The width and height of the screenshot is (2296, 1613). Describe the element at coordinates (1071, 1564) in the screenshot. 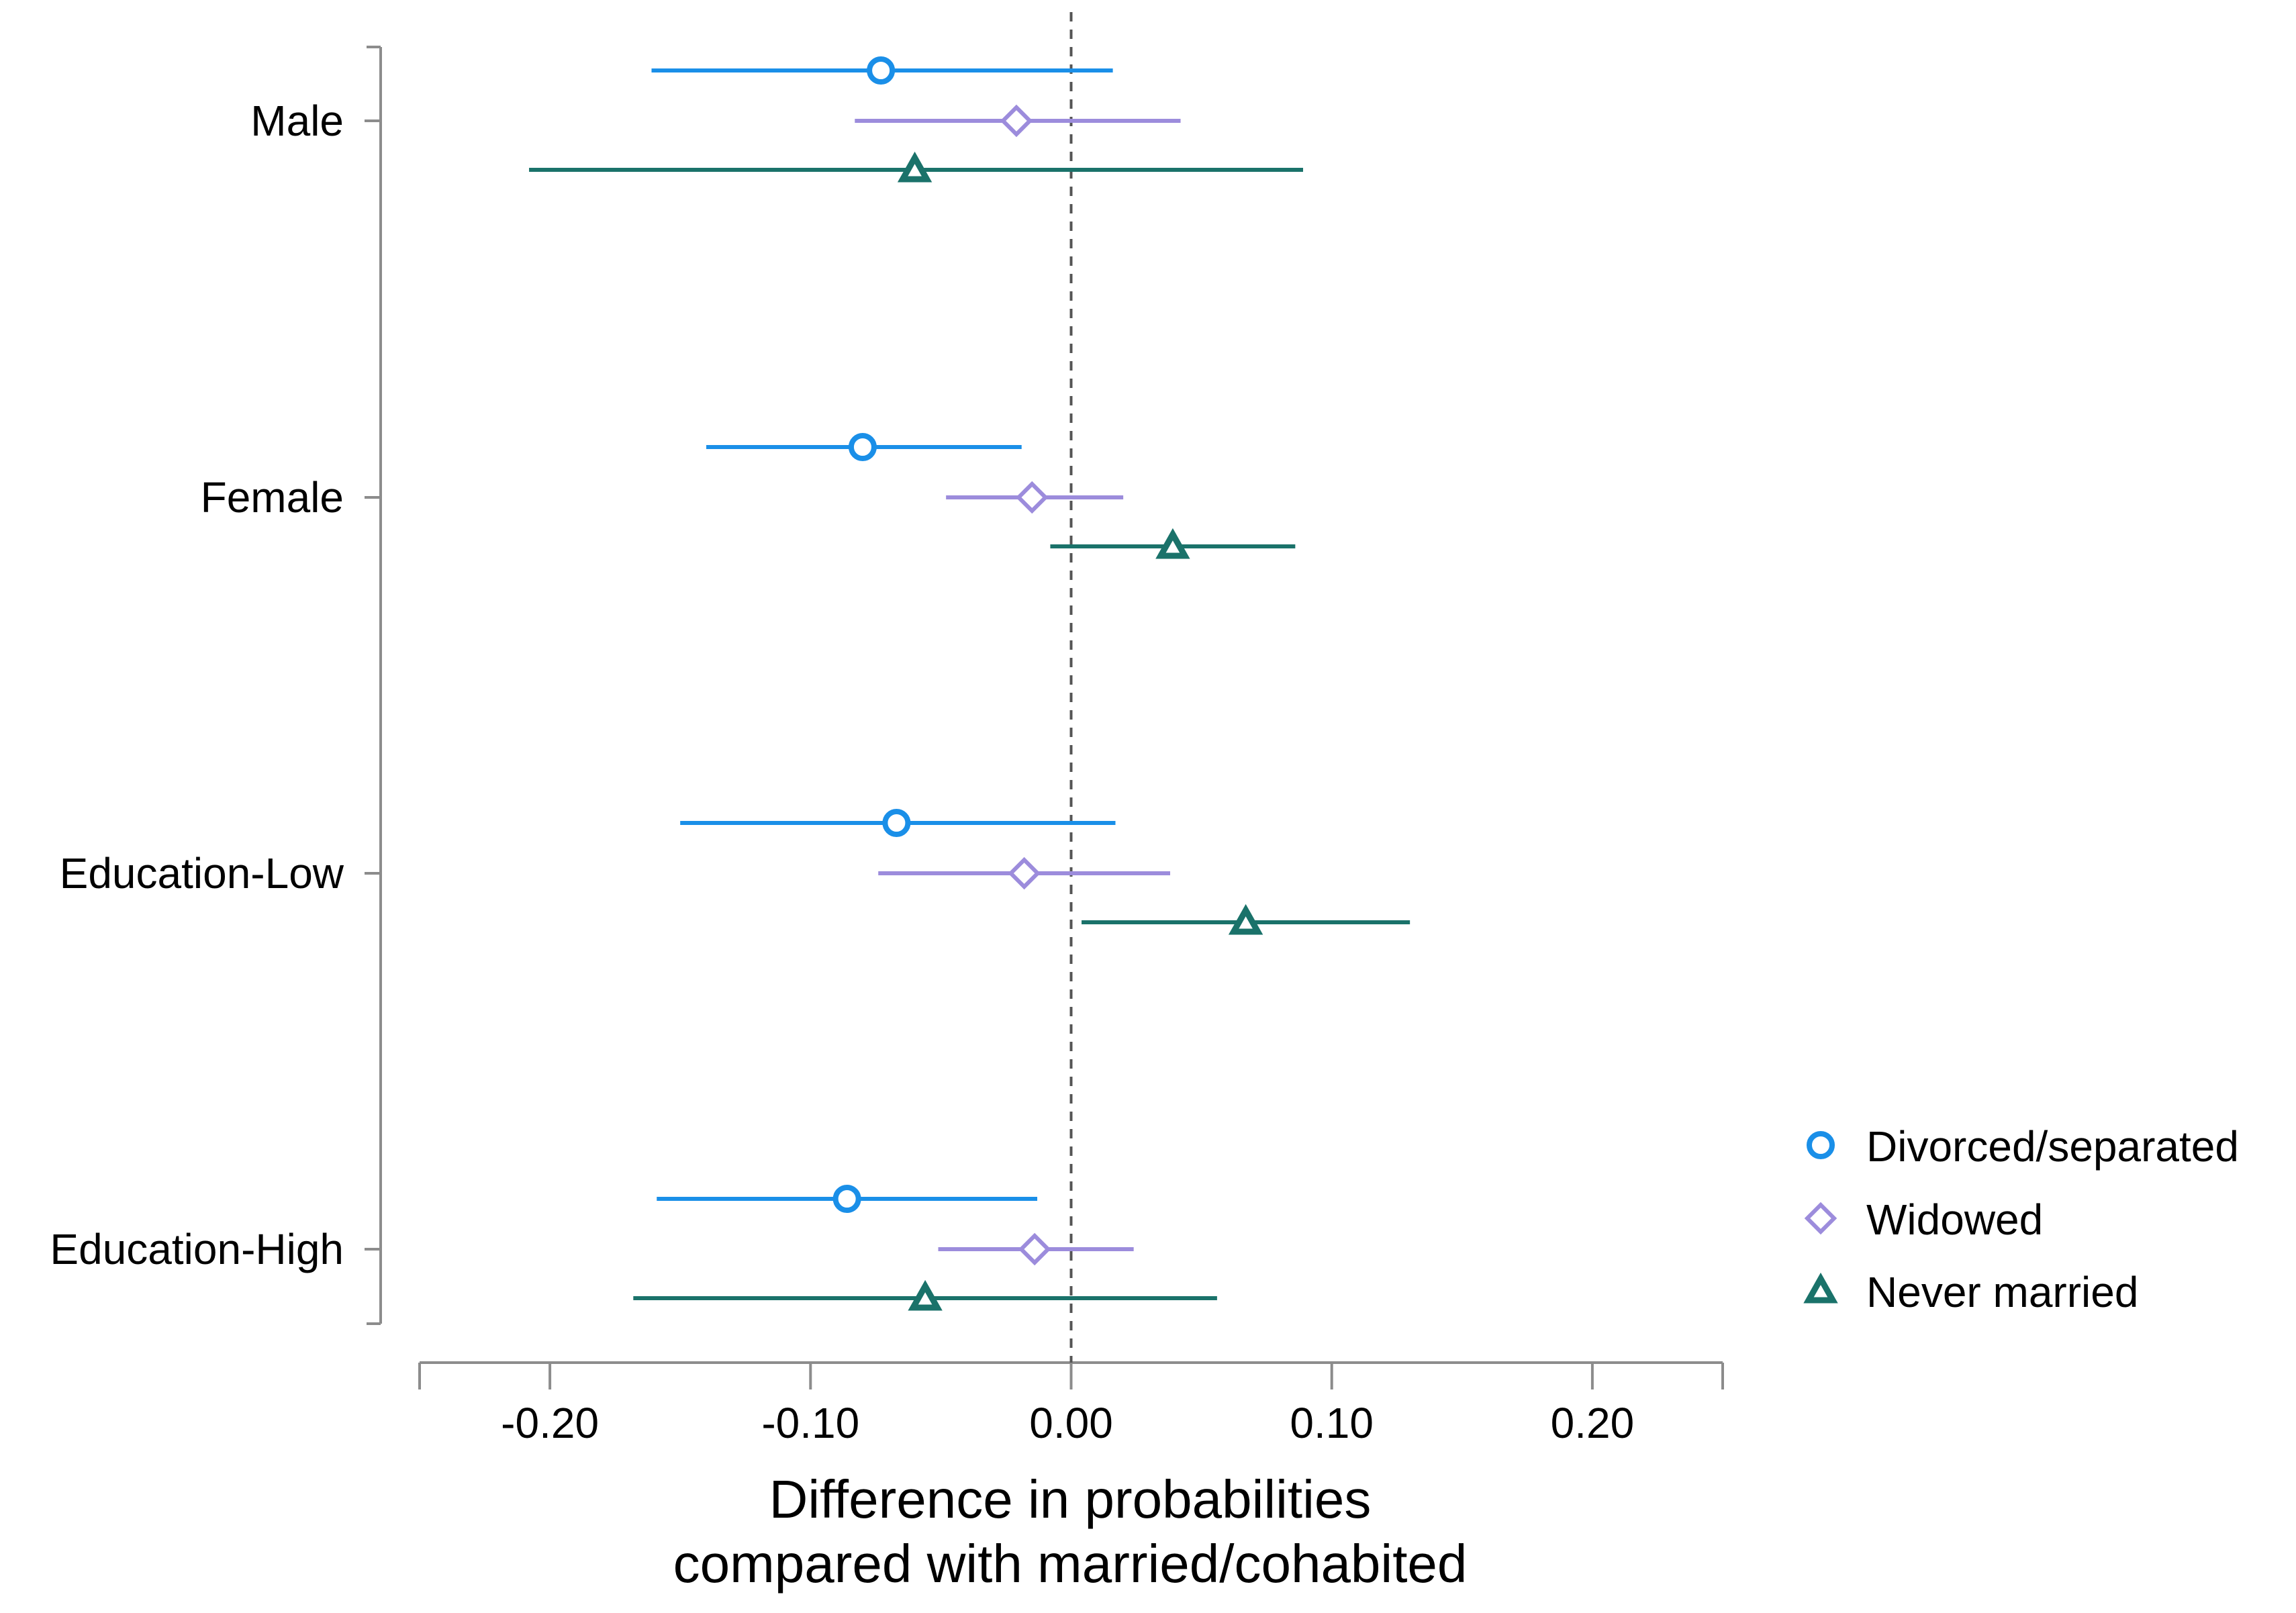

I see `x-axis-title-line-2: compared with married/cohabited` at that location.